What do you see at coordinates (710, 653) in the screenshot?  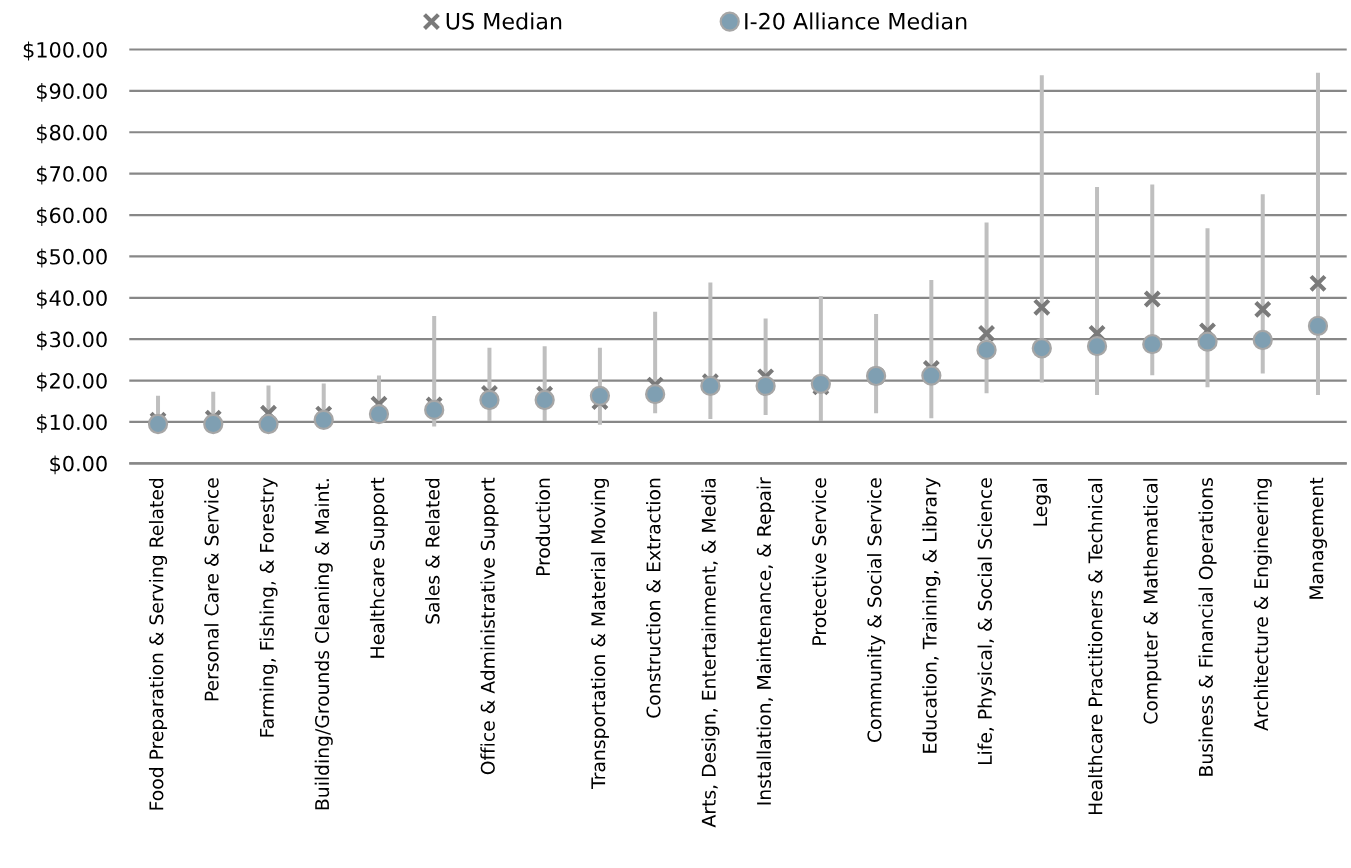 I see `x-tick-label: Arts, Design, Entertainment, & Media` at bounding box center [710, 653].